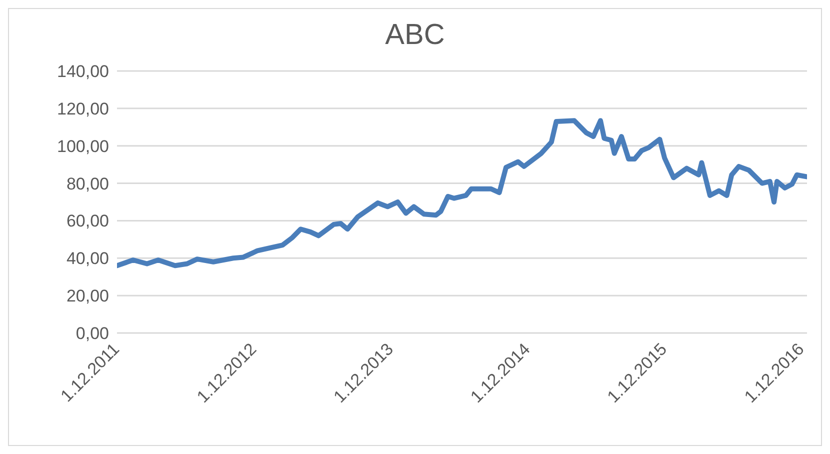 The image size is (830, 454). What do you see at coordinates (87, 184) in the screenshot?
I see `y-tick-label: 80,00` at bounding box center [87, 184].